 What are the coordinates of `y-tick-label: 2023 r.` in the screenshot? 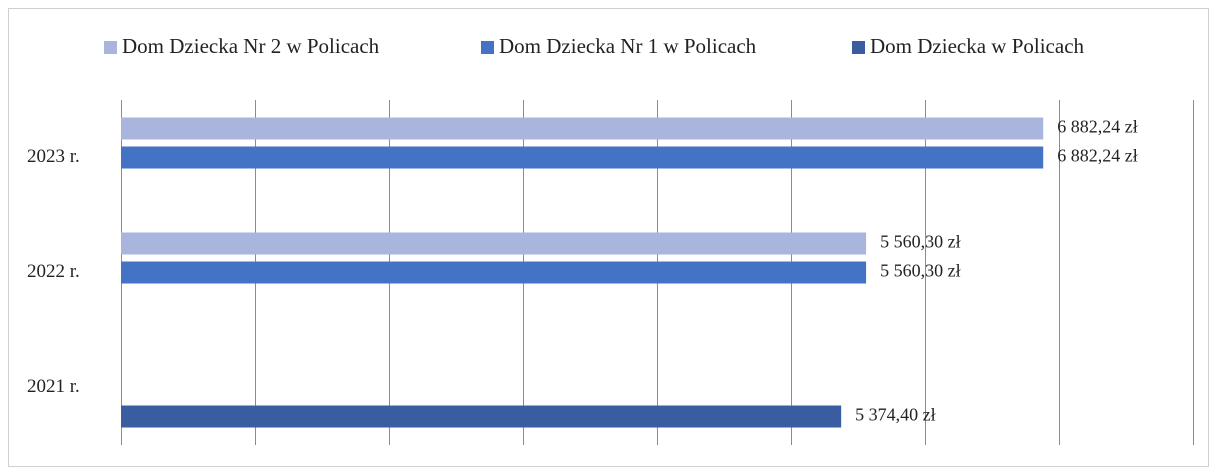 It's located at (53, 156).